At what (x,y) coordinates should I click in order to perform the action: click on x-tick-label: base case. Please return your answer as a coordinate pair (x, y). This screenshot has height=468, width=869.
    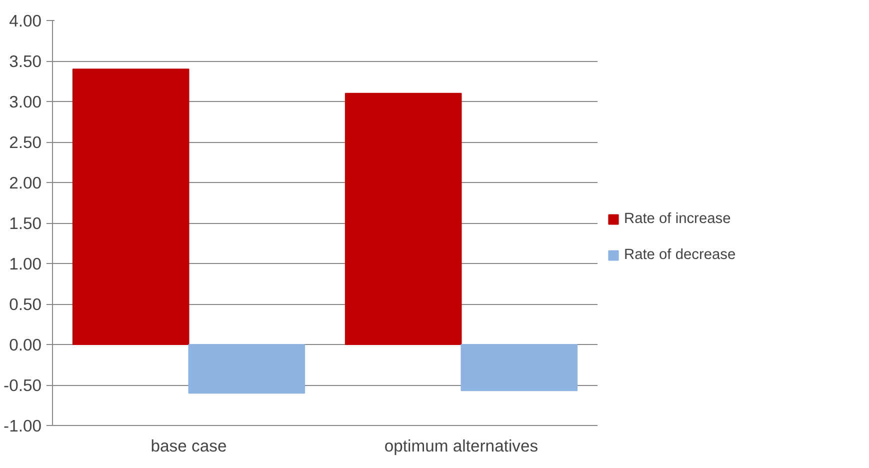
    Looking at the image, I should click on (188, 446).